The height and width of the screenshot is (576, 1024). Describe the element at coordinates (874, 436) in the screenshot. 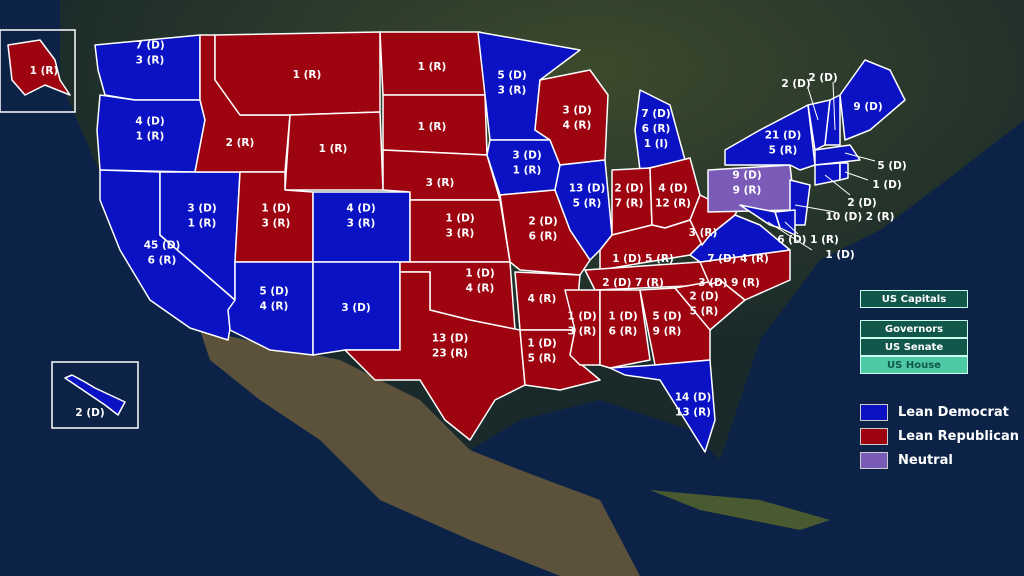

I see `republican-swatch` at that location.